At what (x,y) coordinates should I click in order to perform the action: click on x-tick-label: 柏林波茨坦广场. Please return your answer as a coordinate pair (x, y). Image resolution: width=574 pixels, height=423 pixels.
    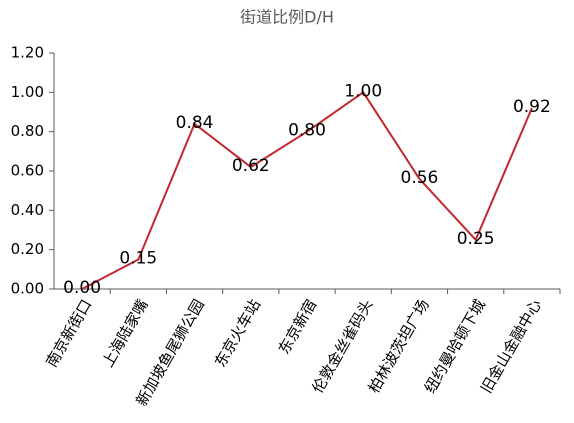
    Looking at the image, I should click on (399, 346).